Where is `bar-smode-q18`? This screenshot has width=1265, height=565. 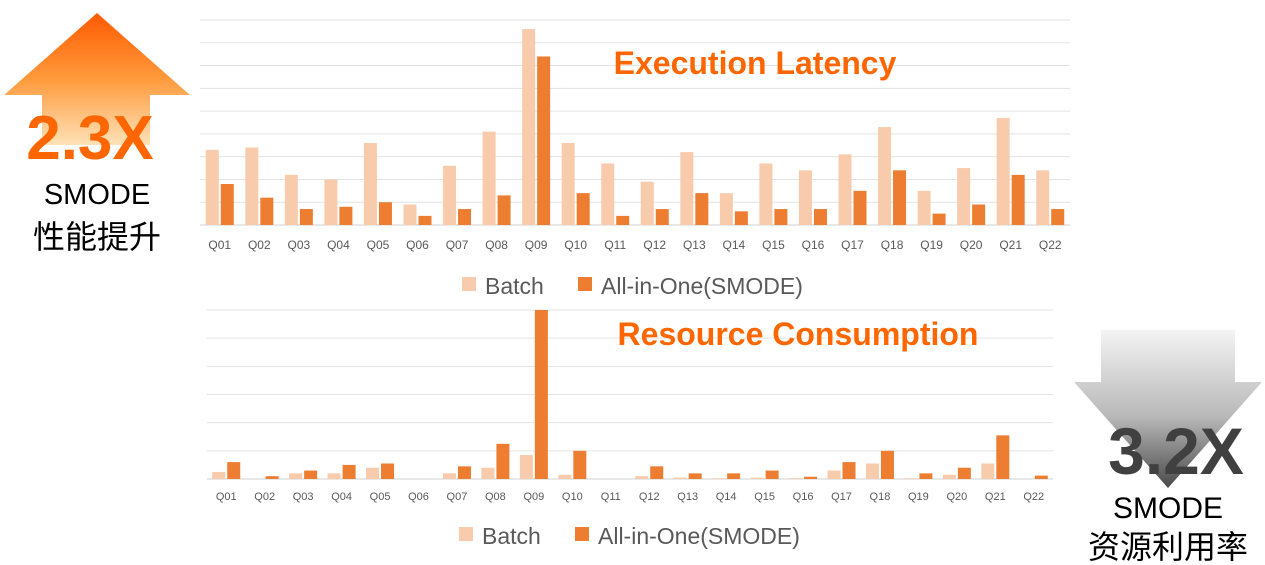 bar-smode-q18 is located at coordinates (900, 197).